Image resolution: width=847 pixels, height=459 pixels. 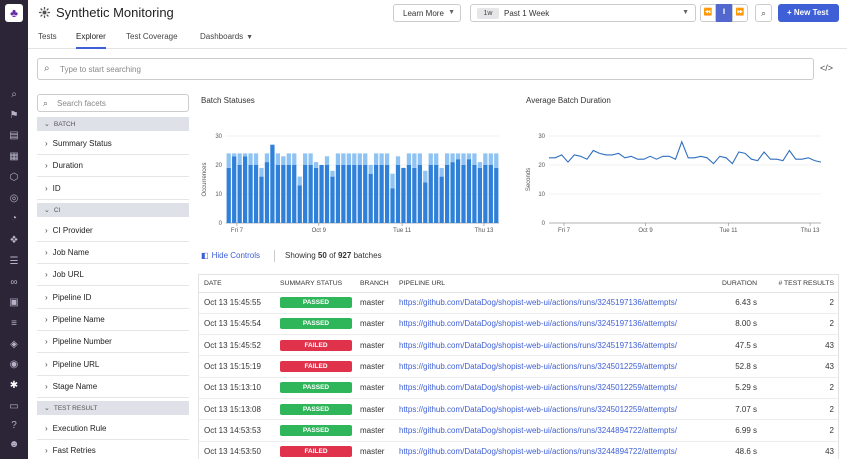 What do you see at coordinates (14, 177) in the screenshot?
I see `infrastructure-icon: ⬡` at bounding box center [14, 177].